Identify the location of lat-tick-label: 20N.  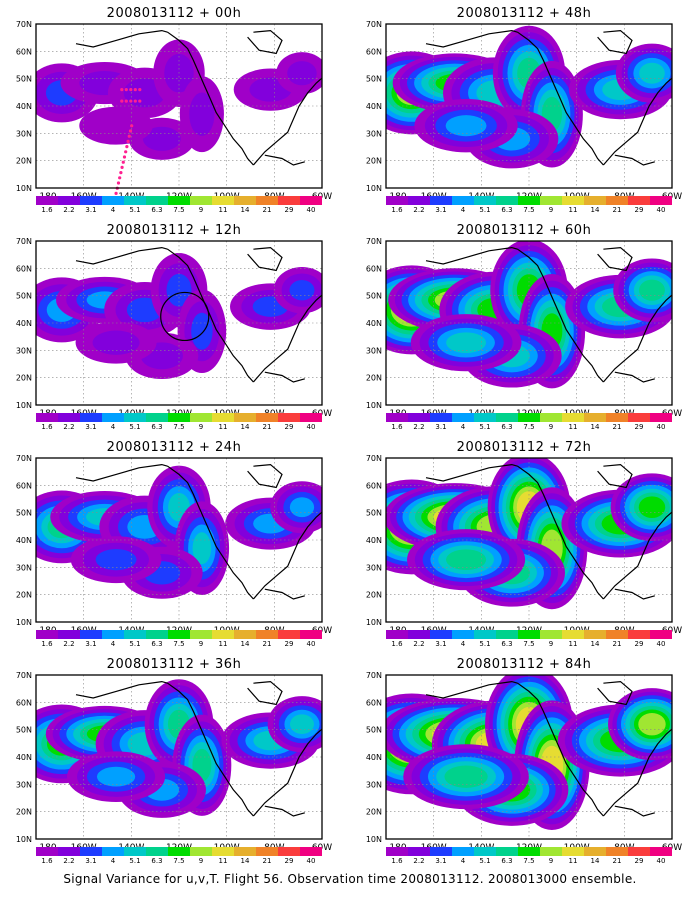
(24, 378).